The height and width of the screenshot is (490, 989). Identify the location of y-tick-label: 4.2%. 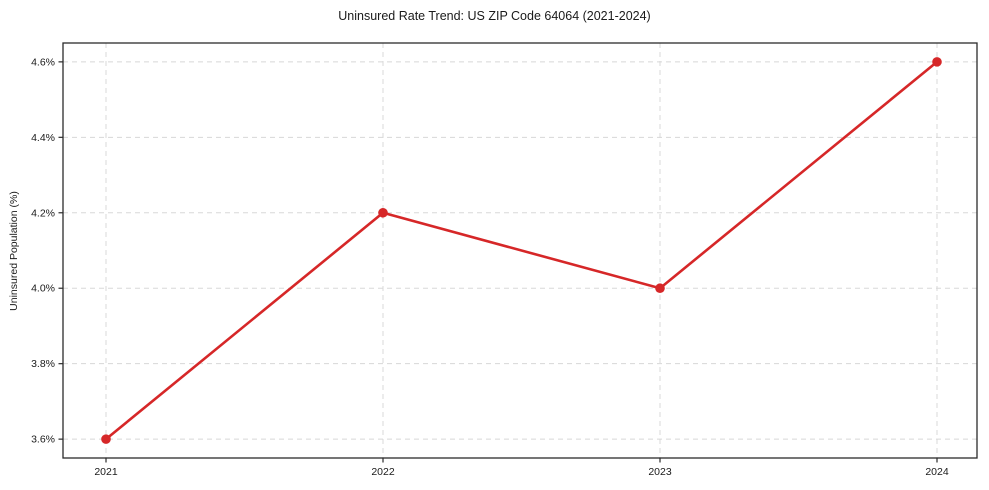
(43, 213).